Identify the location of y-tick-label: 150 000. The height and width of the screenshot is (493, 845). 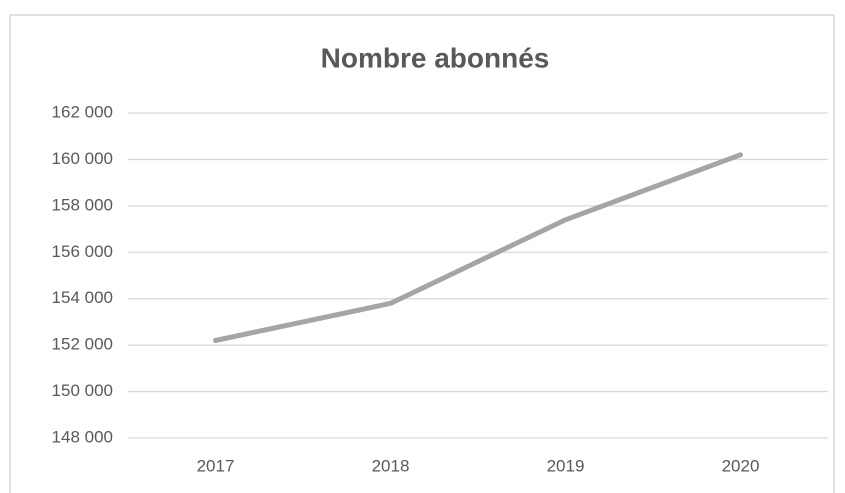
(82, 390).